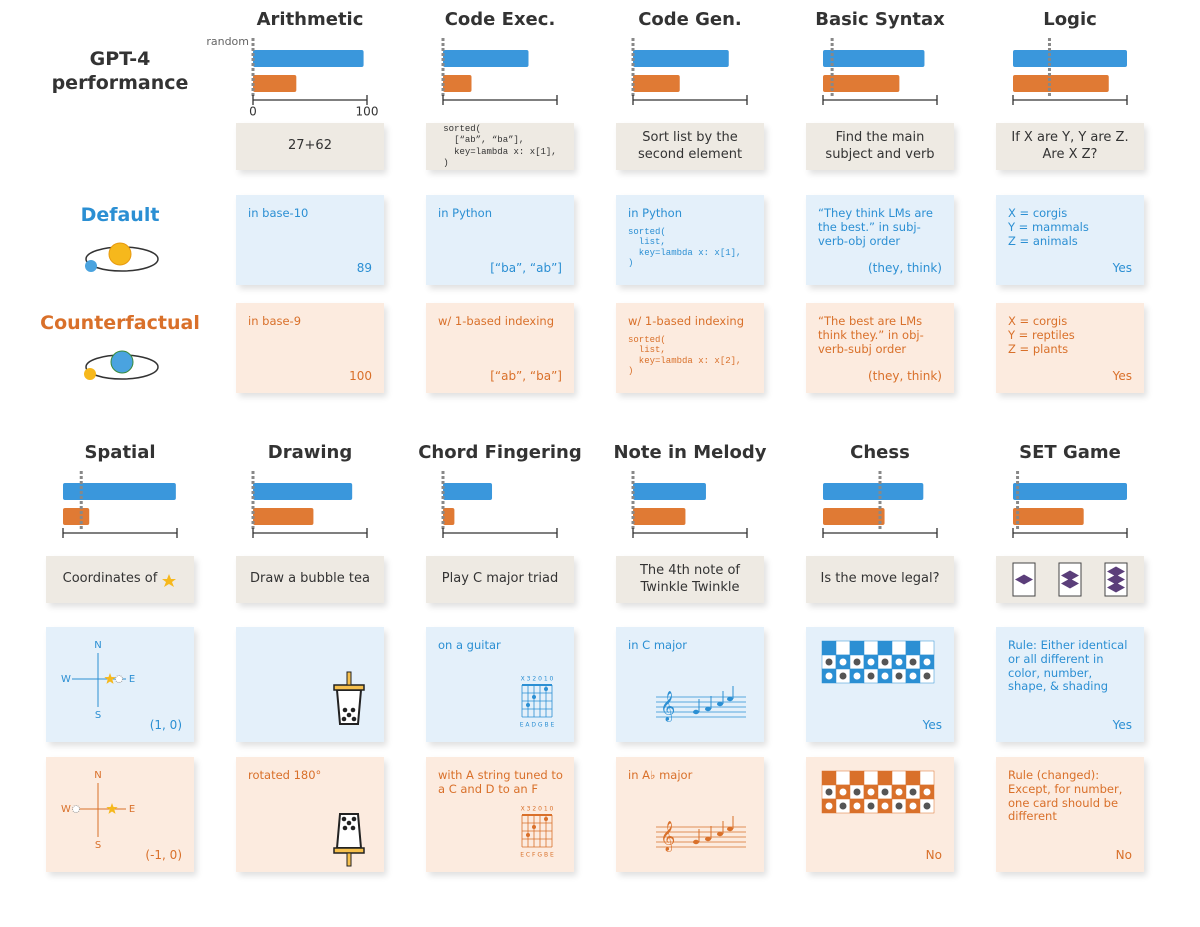 Image resolution: width=1200 pixels, height=927 pixels. I want to click on prompt-text: Coordinates of, so click(110, 579).